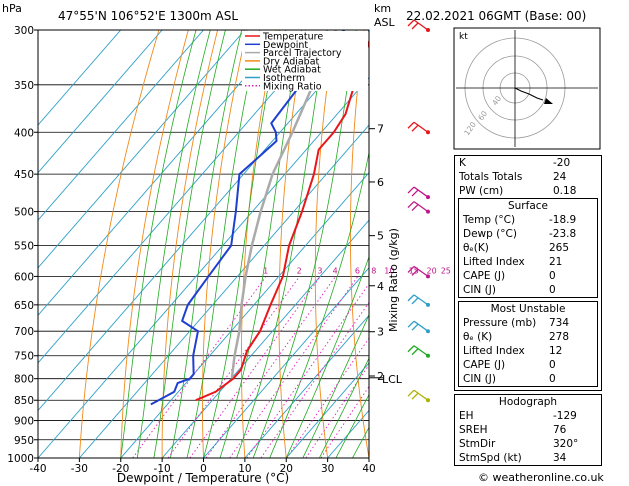  What do you see at coordinates (463, 37) in the screenshot?
I see `hodograph-unit-label: kt` at bounding box center [463, 37].